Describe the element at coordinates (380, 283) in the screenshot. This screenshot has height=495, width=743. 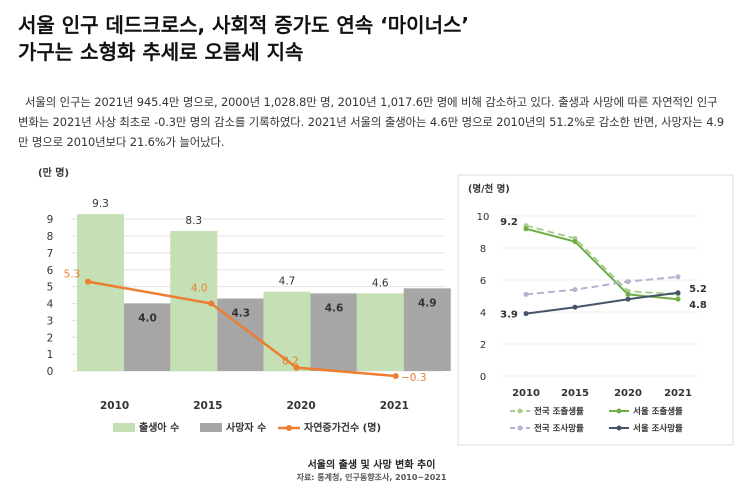
I see `bar-births-label: 4.6` at that location.